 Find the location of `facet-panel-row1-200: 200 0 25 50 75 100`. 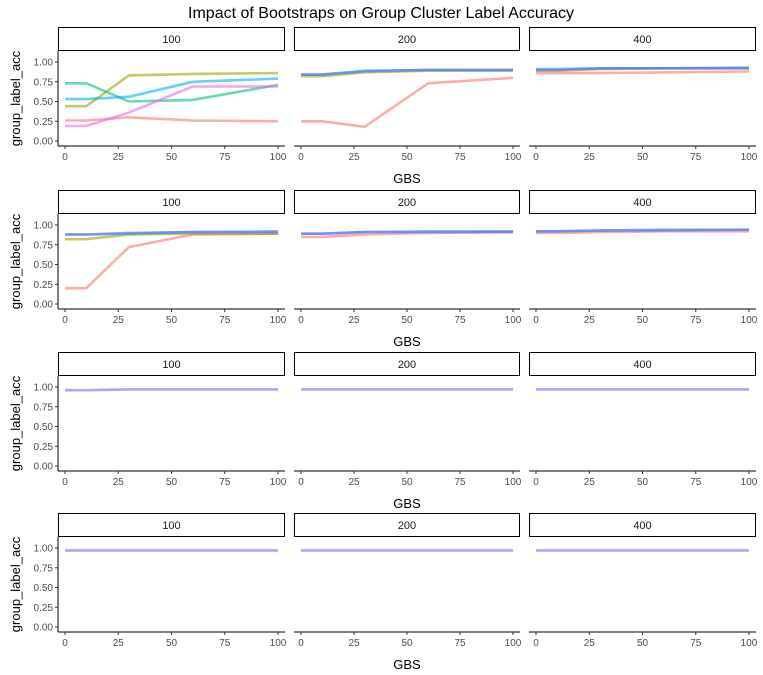

facet-panel-row1-200: 200 0 25 50 75 100 is located at coordinates (408, 95).